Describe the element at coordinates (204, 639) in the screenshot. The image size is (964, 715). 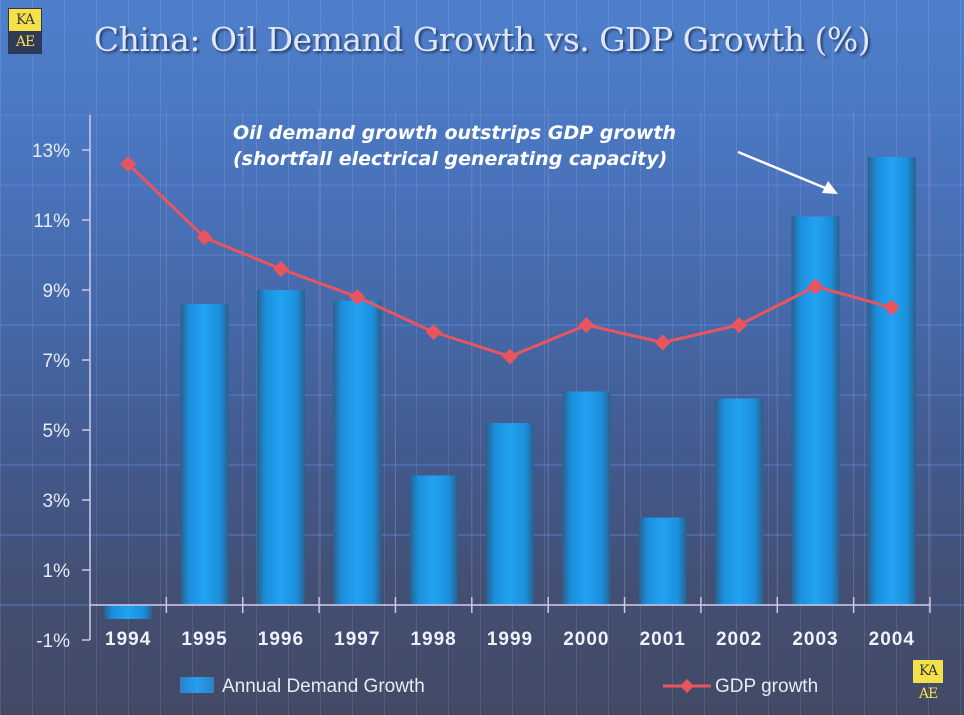
I see `x-tick-label: 1995` at that location.